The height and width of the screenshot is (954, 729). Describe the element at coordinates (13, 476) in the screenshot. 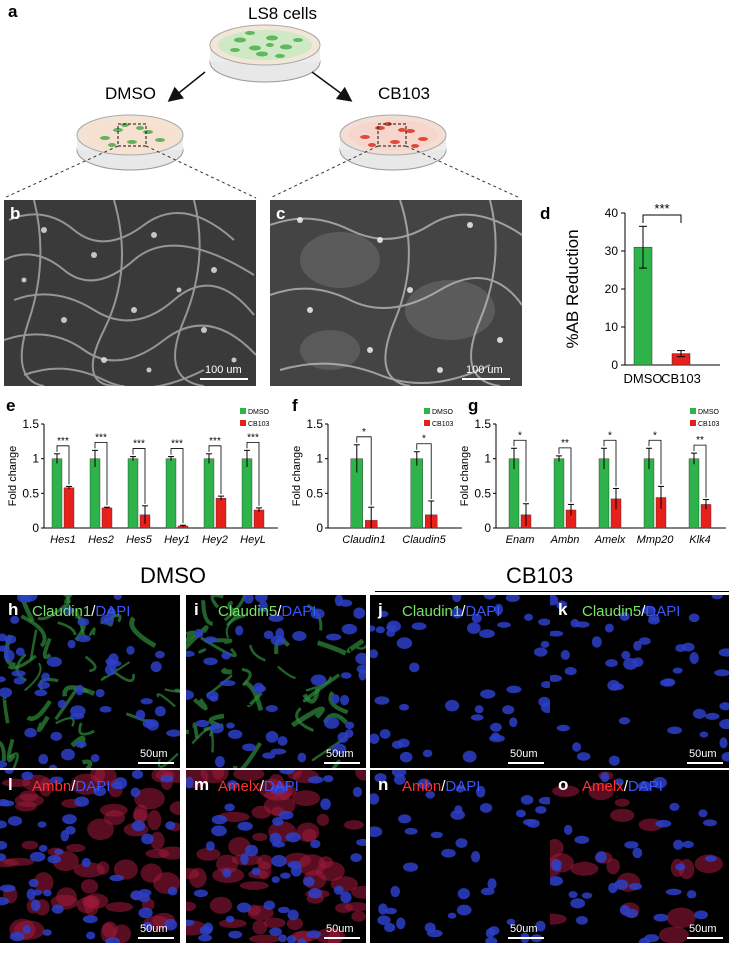

I see `e-ylabel: Fold change` at that location.